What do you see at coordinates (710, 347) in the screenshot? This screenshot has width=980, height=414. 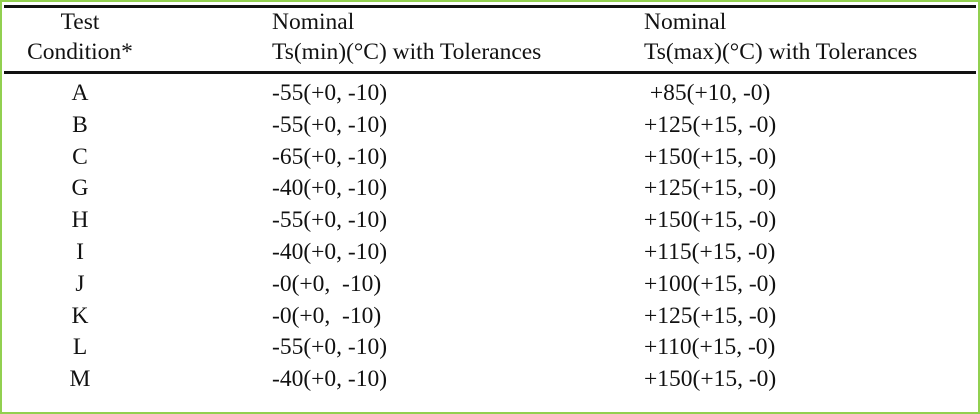 I see `ts-max-cell: +110(+15, -0)` at bounding box center [710, 347].